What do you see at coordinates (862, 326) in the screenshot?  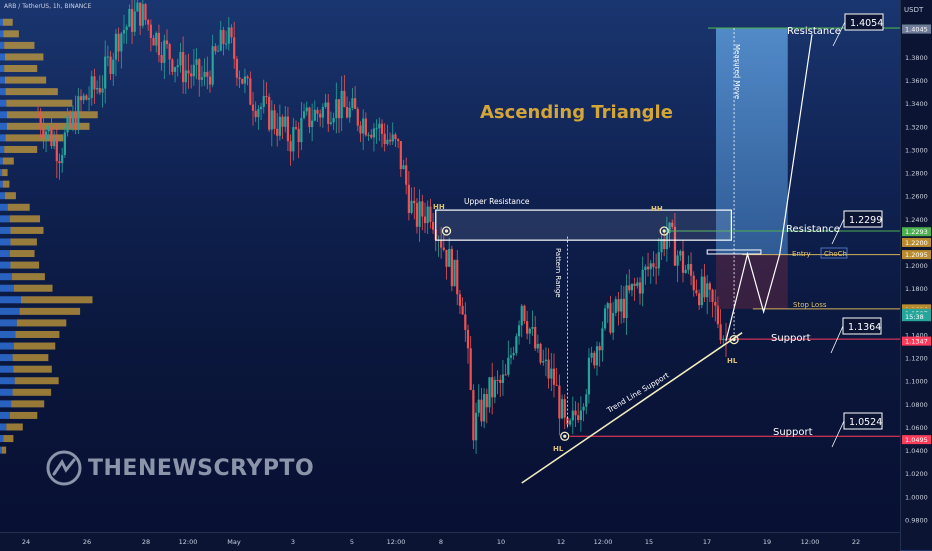 I see `support-mid-value-box` at bounding box center [862, 326].